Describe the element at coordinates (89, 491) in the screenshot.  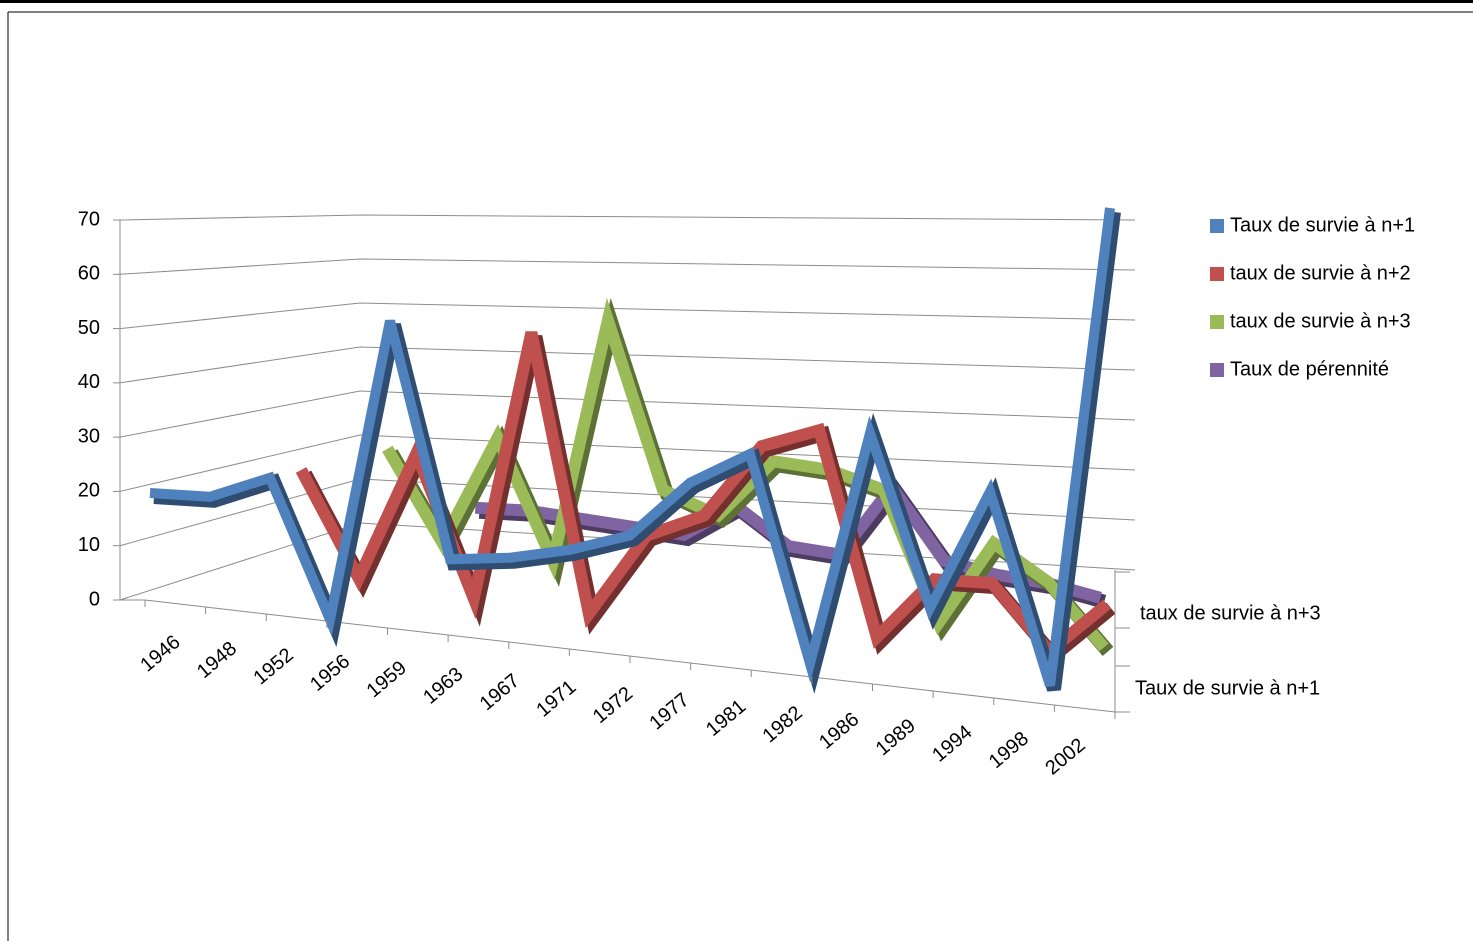
I see `y-tick-label: 20` at that location.